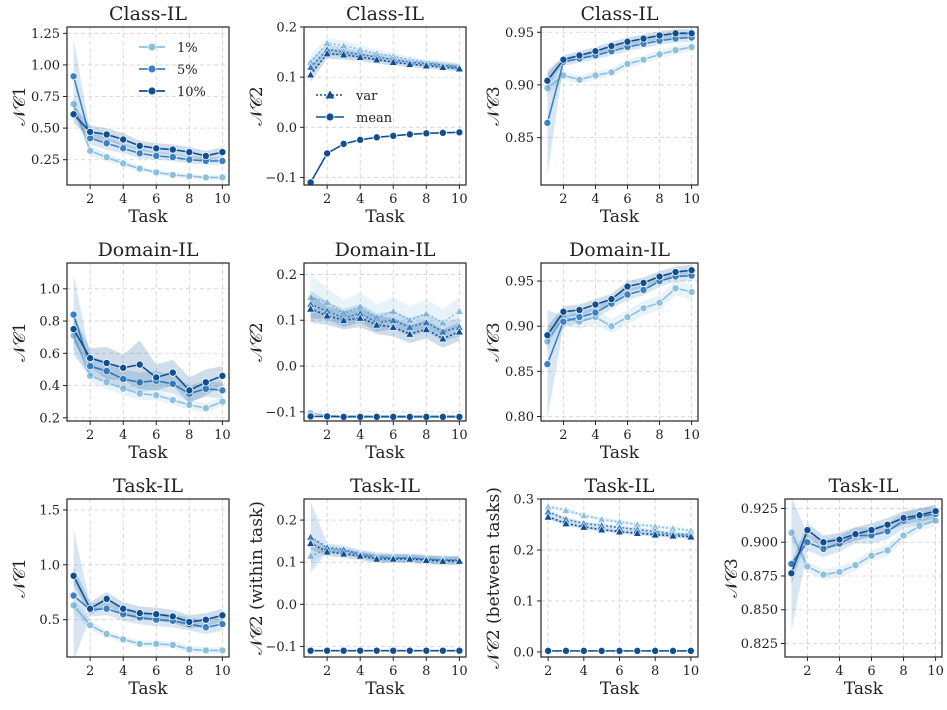  What do you see at coordinates (494, 578) in the screenshot?
I see `y-axis-label: 𝒩𝒞2 (between tasks)` at bounding box center [494, 578].